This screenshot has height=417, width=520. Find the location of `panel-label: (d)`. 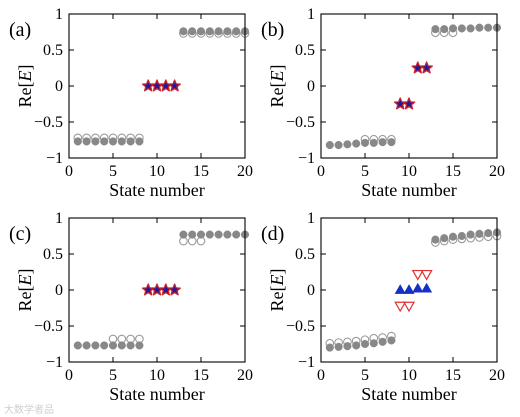

panel-label: (d) is located at coordinates (272, 234).